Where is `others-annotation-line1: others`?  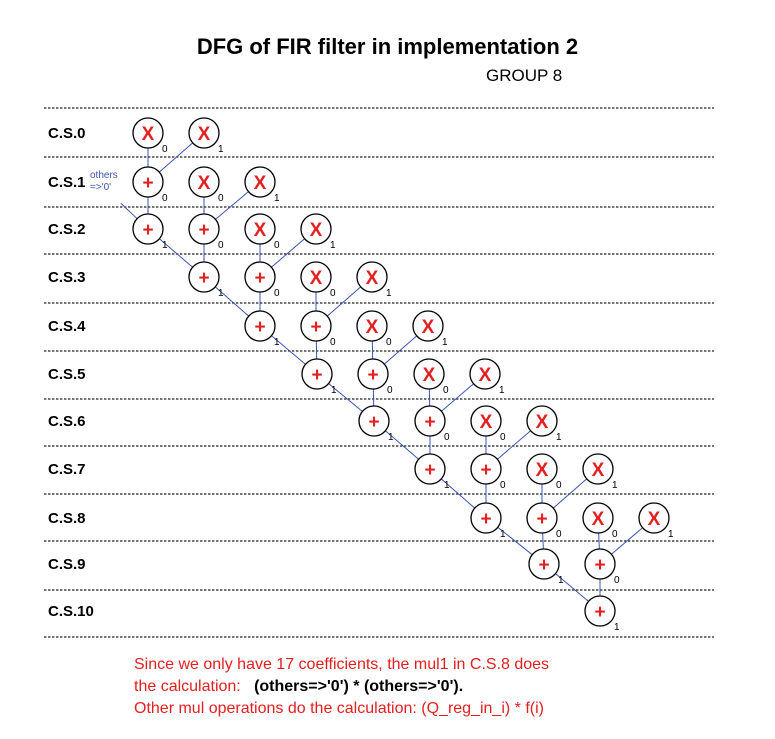 others-annotation-line1: others is located at coordinates (104, 175).